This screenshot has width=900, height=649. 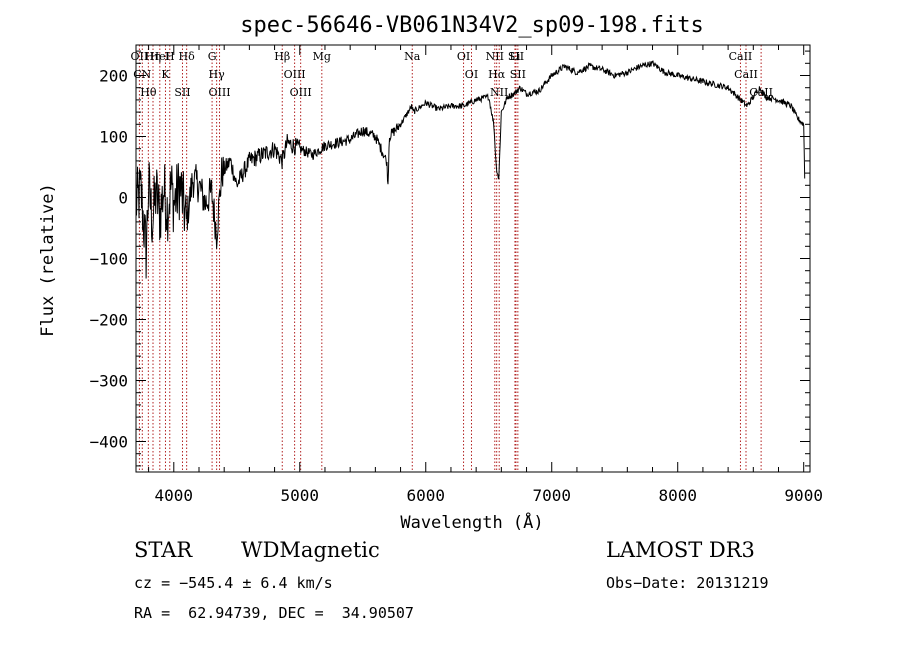 What do you see at coordinates (803, 495) in the screenshot?
I see `x-tick-label-5: 9000` at bounding box center [803, 495].